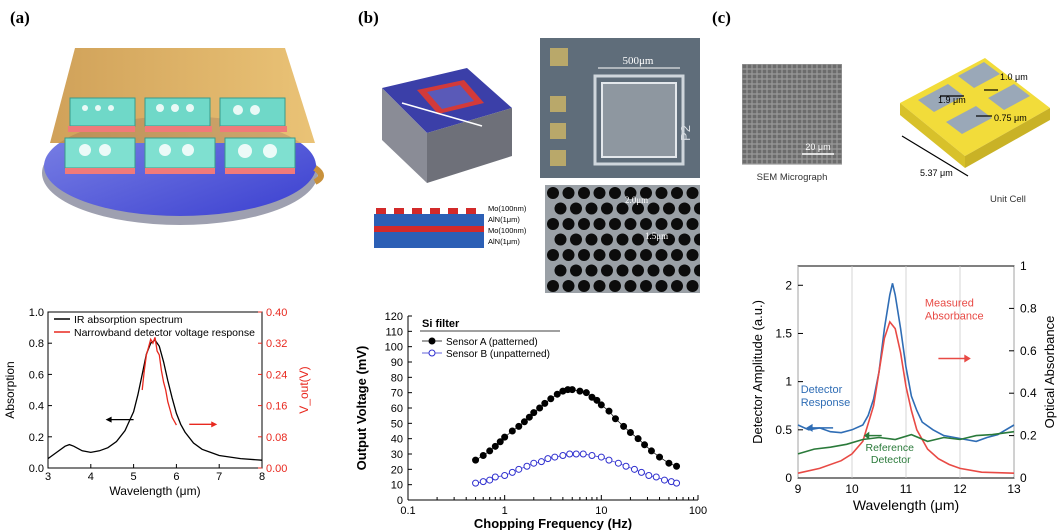 The image size is (1062, 530). Describe the element at coordinates (866, 435) in the screenshot. I see `annotation-arrowhead-reference` at that location.